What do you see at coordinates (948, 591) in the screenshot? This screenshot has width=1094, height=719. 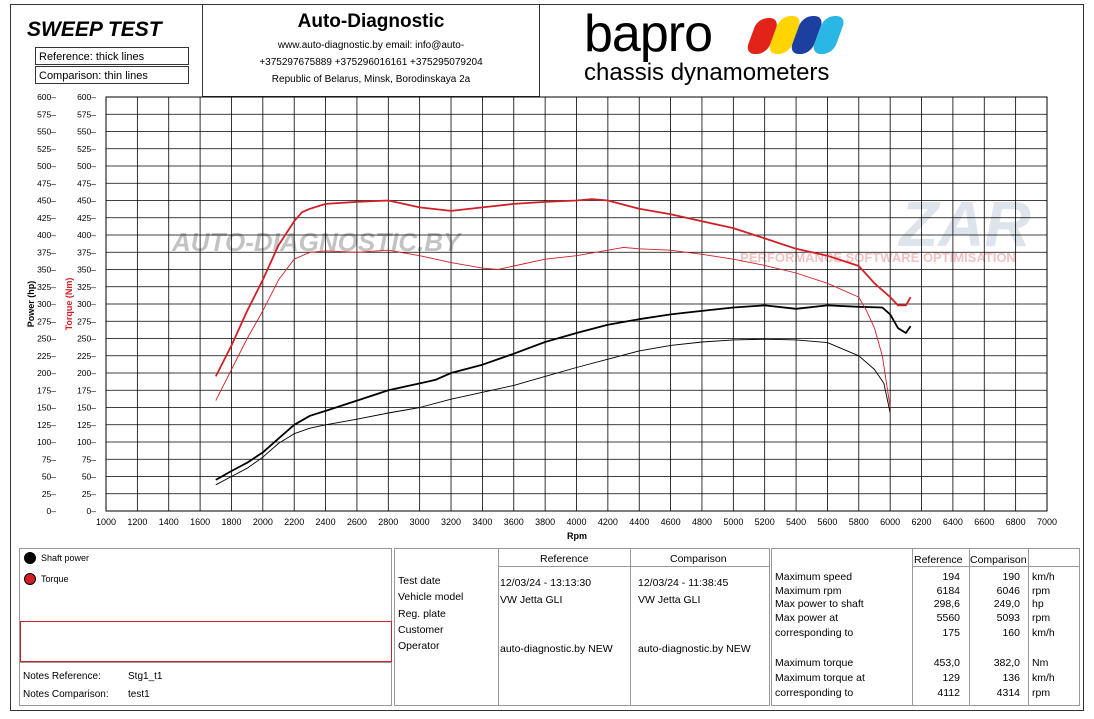 I see `stats-row-reference: 6184` at bounding box center [948, 591].